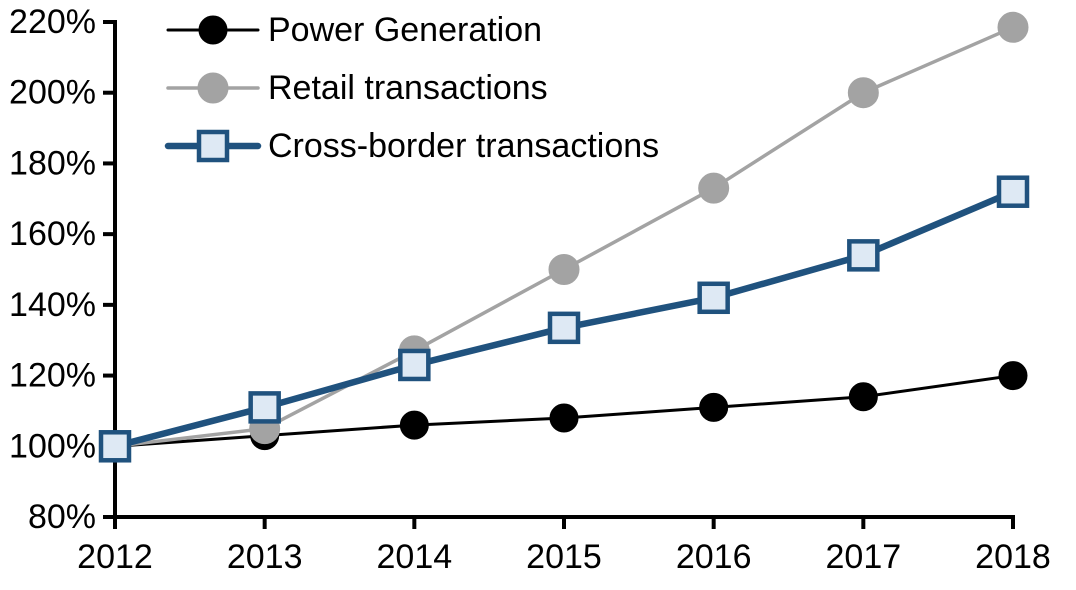 Image resolution: width=1076 pixels, height=590 pixels. I want to click on data-point-power-generation-2018, so click(1013, 376).